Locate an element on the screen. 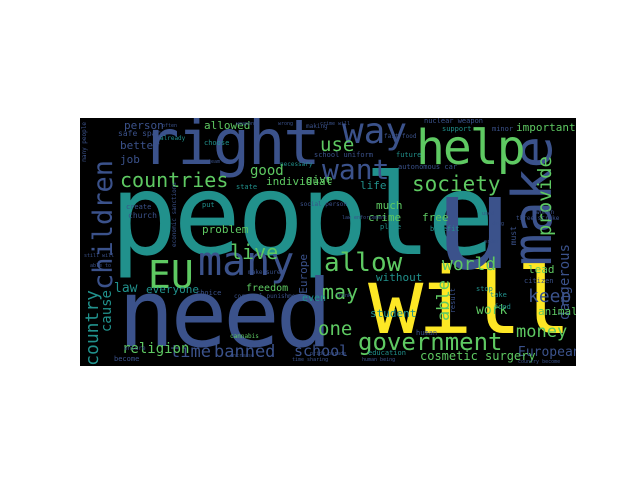 This screenshot has height=480, width=640. word-choose: choose is located at coordinates (217, 143).